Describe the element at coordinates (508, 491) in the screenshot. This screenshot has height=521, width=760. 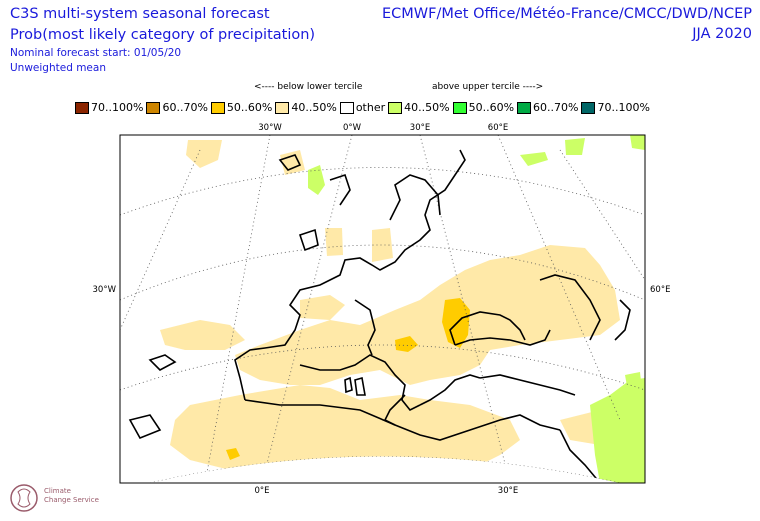
I see `bottom-label-30e: 30°E` at that location.